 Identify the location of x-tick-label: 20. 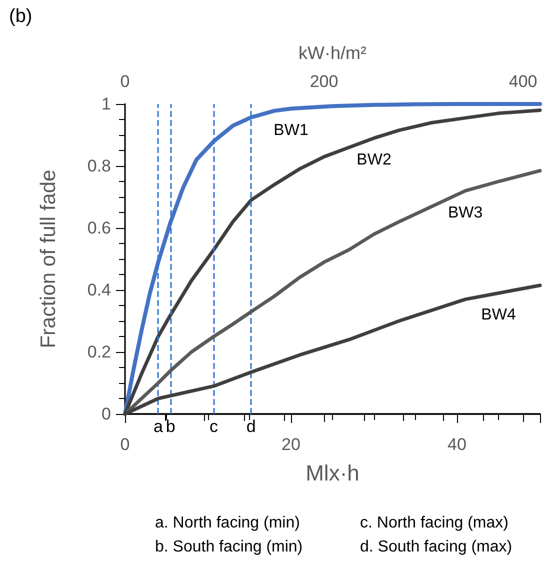
(291, 444).